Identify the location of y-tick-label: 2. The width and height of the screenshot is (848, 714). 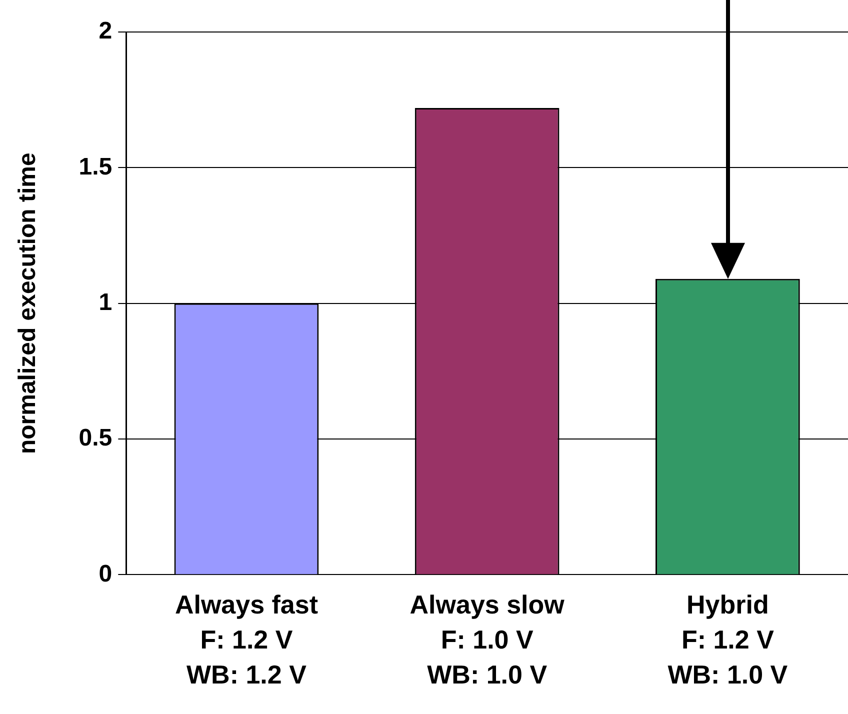
(105, 31).